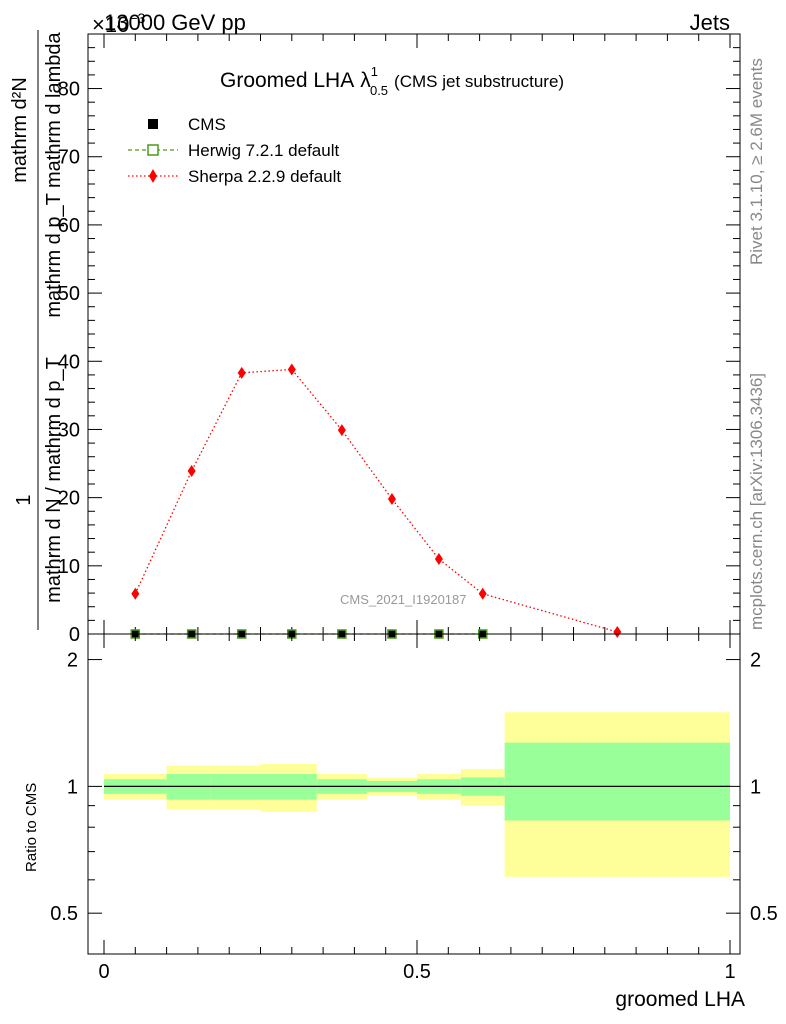  I want to click on ylabel-denominator: mathrm d p_T mathrm d lambda, so click(54, 174).